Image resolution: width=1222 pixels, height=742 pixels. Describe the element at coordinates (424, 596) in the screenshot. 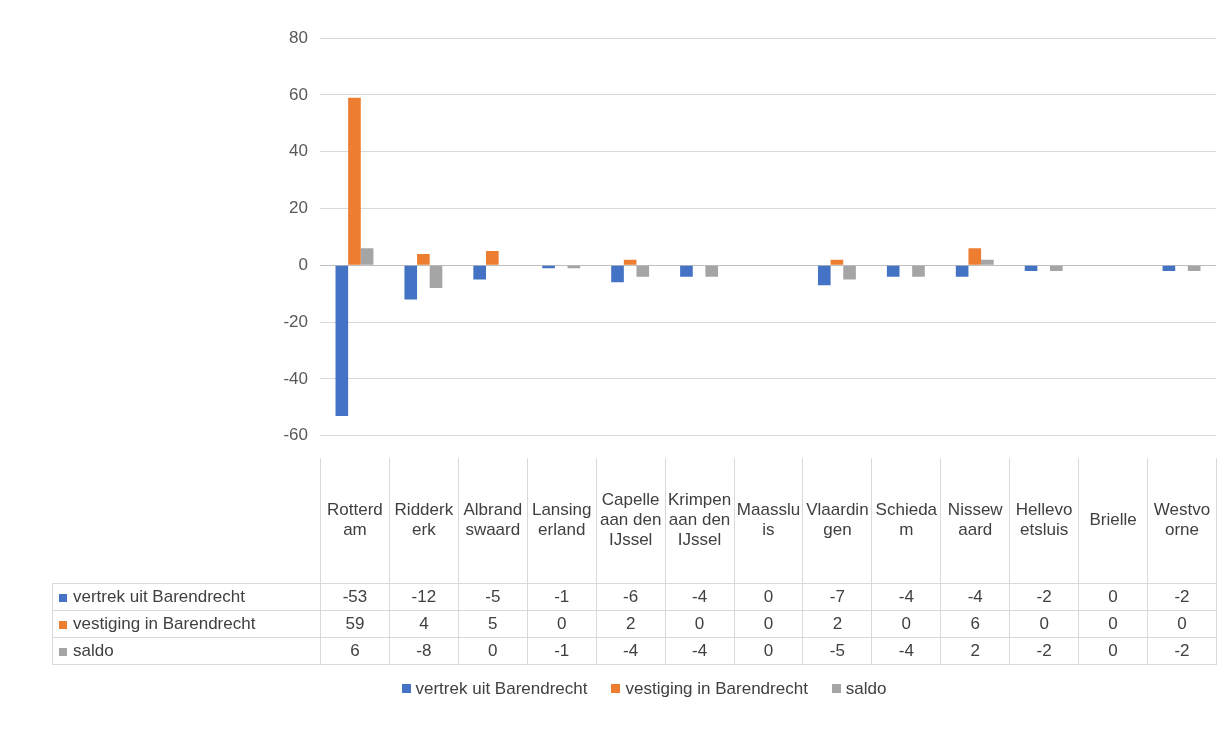

I see `data-label: -12` at that location.